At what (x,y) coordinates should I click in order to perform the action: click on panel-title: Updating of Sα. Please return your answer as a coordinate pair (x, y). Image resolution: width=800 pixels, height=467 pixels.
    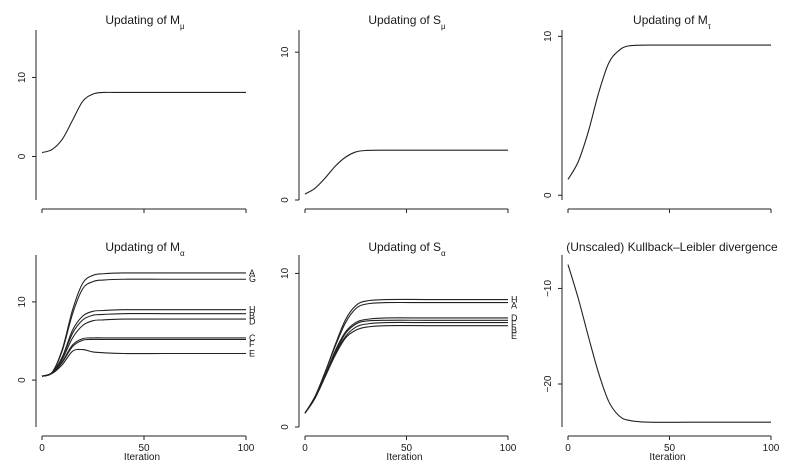
    Looking at the image, I should click on (407, 249).